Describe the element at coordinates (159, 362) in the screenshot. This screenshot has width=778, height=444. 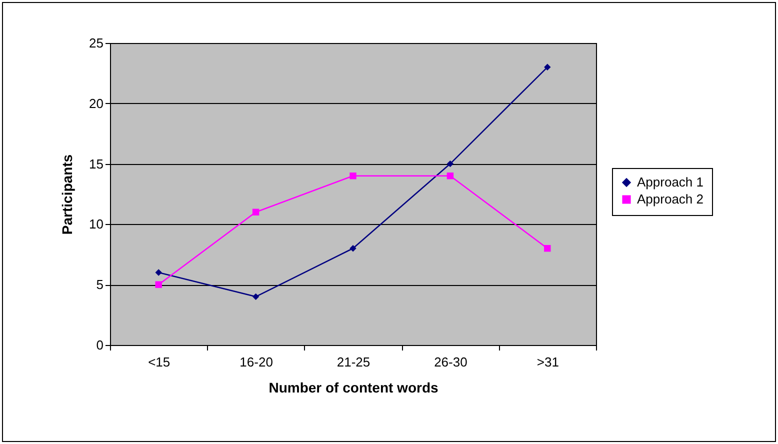
I see `x-tick-label: <15` at that location.